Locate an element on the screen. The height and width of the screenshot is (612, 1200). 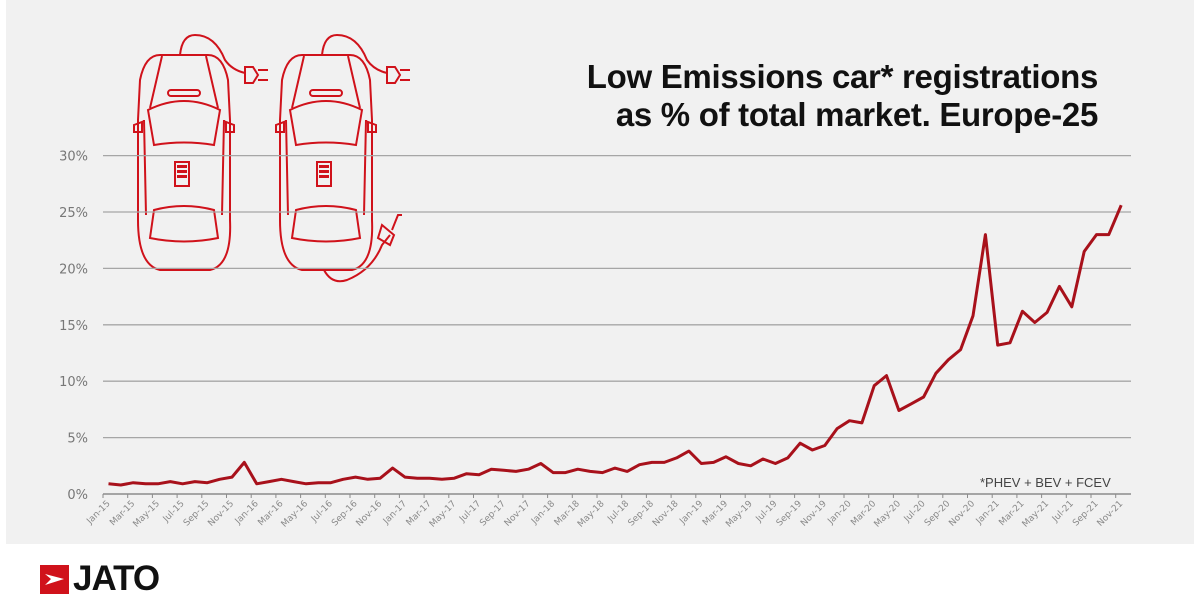
x-tick-label: Nov-19 is located at coordinates (814, 514).